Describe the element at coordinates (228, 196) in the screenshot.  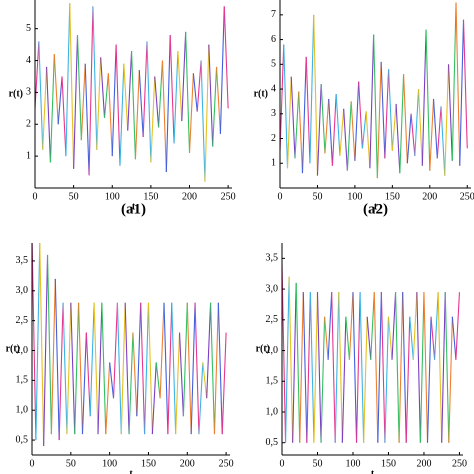
I see `x-tick-label: 250` at that location.